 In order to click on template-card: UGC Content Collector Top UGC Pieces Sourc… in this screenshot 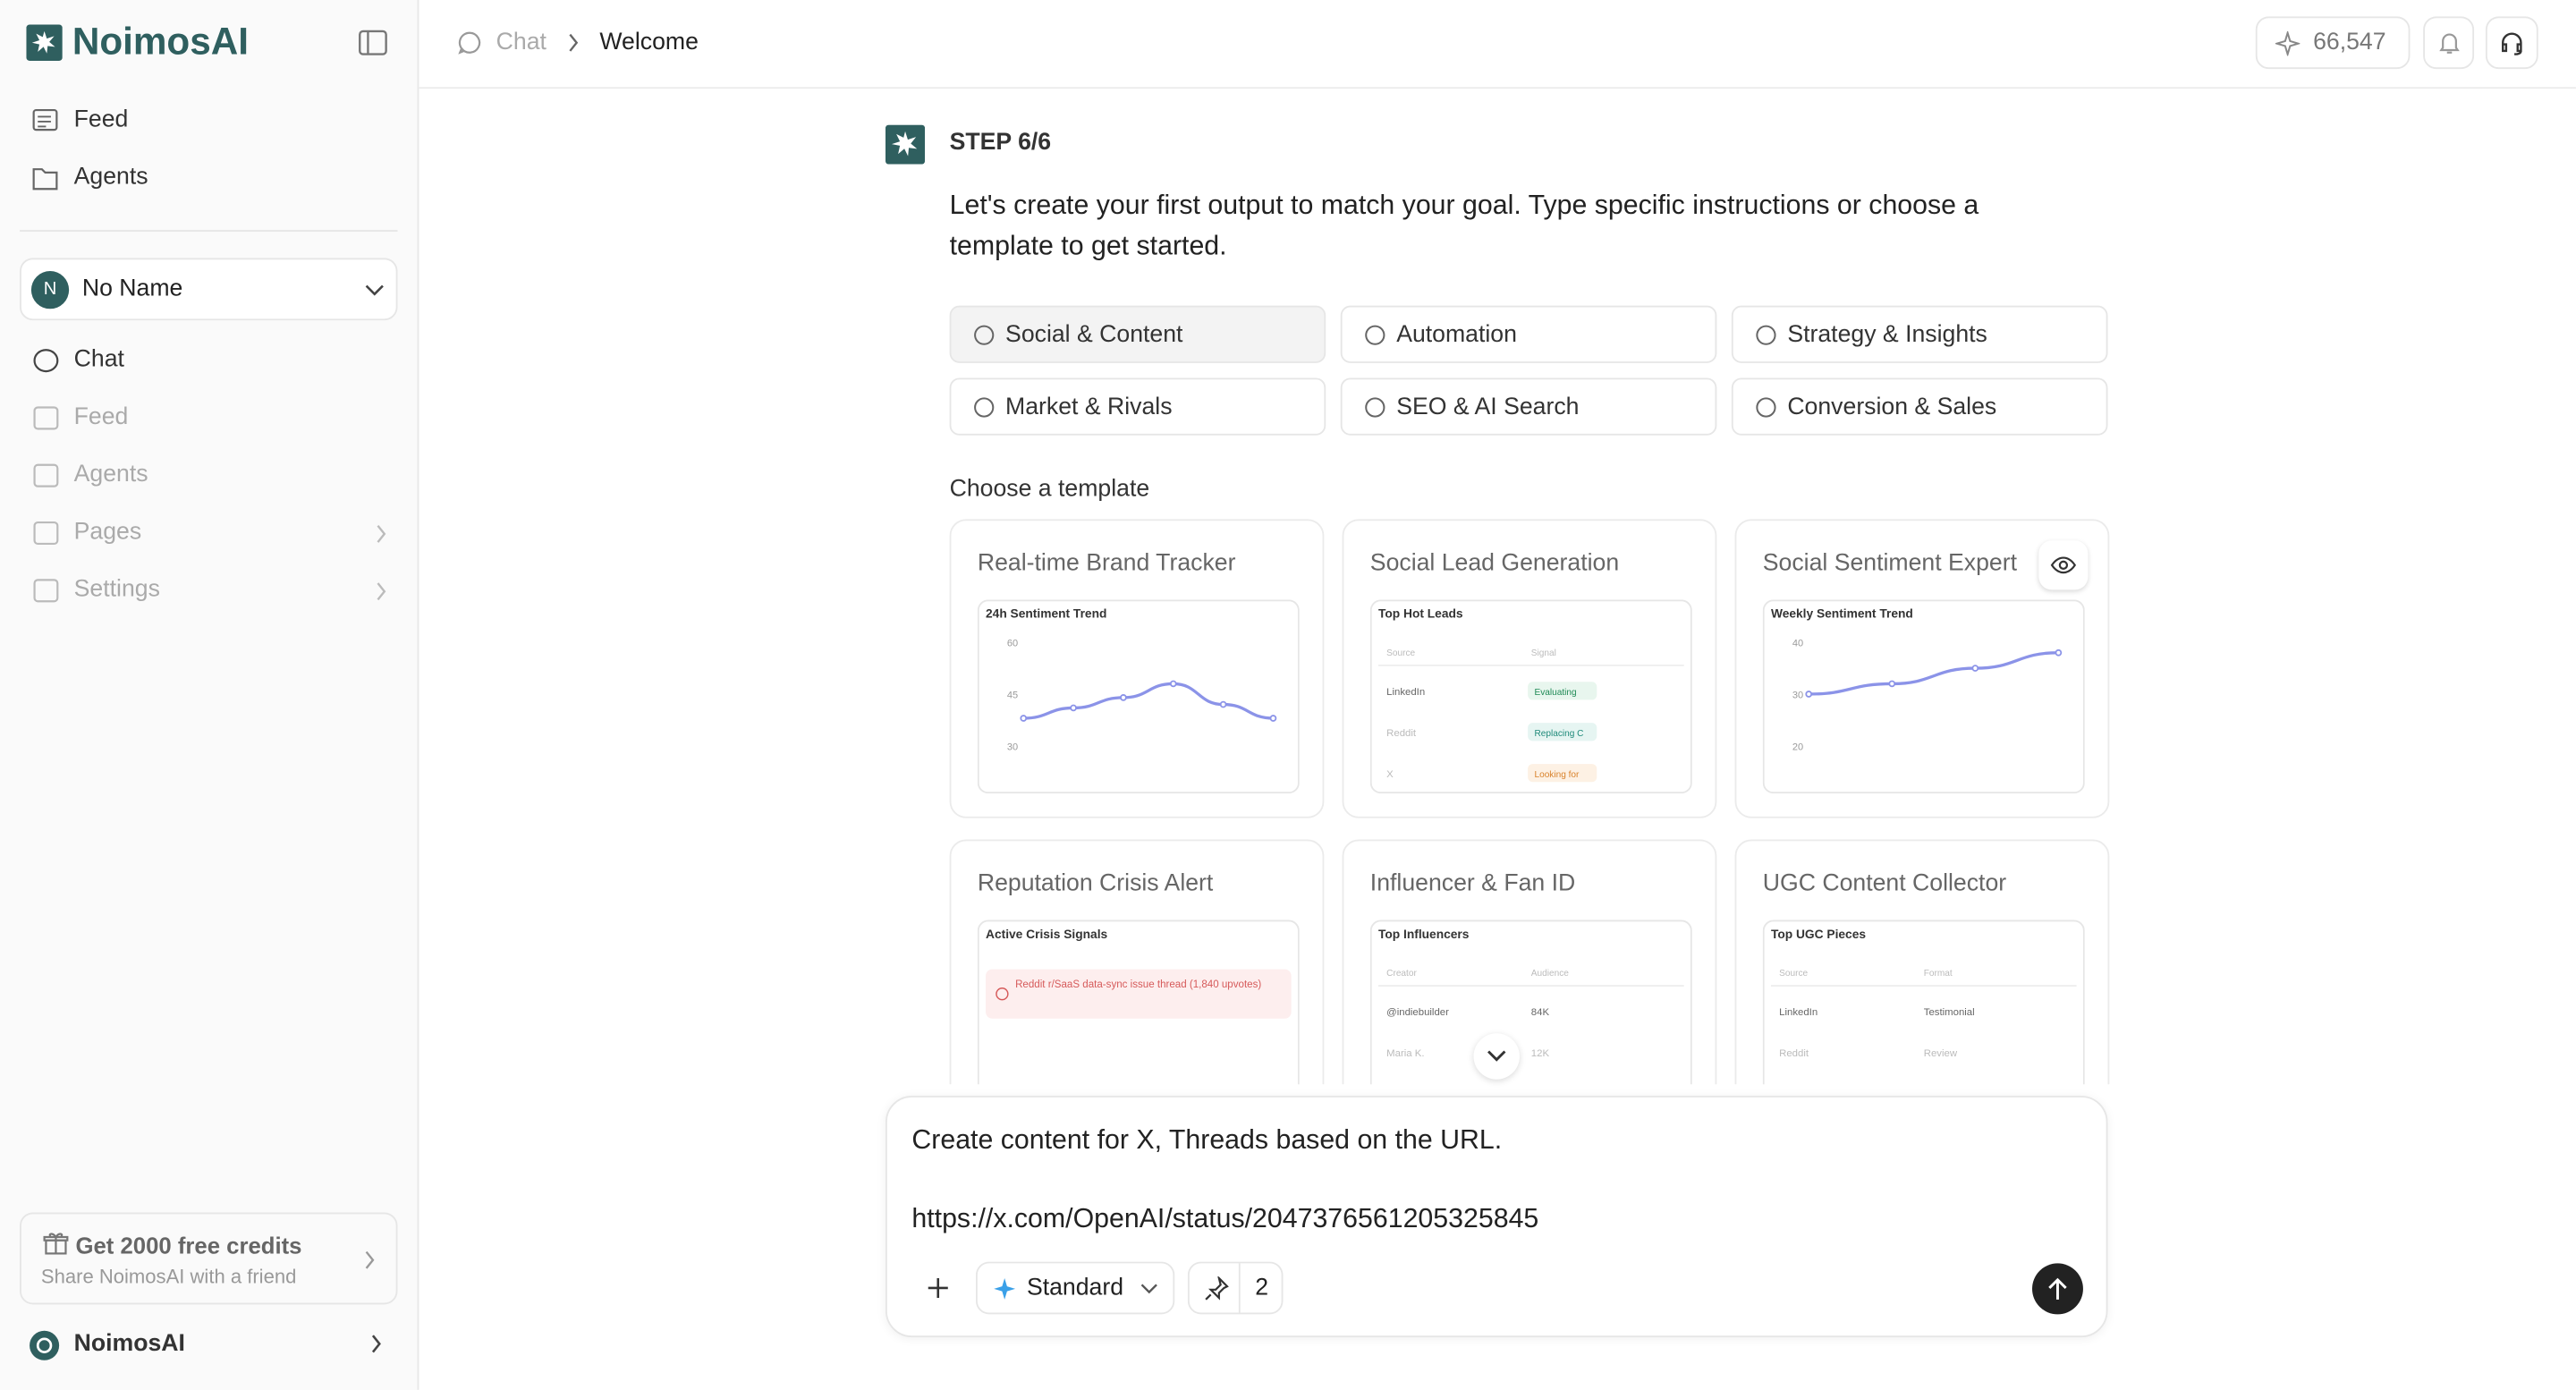, I will do `click(1922, 962)`.